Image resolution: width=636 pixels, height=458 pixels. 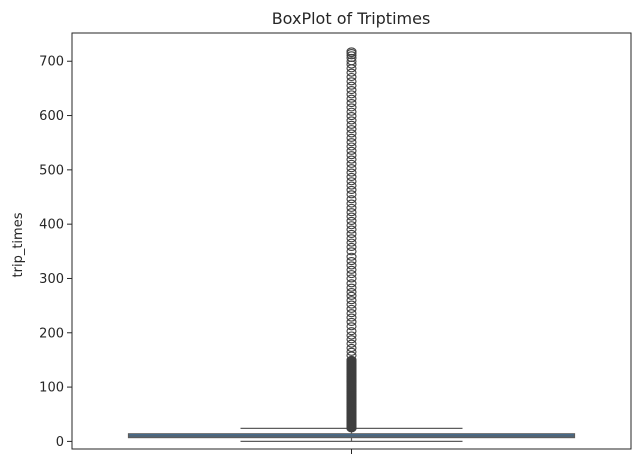 What do you see at coordinates (55, 252) in the screenshot?
I see `y-axis: 0 100 200 300 400 500 600 700` at bounding box center [55, 252].